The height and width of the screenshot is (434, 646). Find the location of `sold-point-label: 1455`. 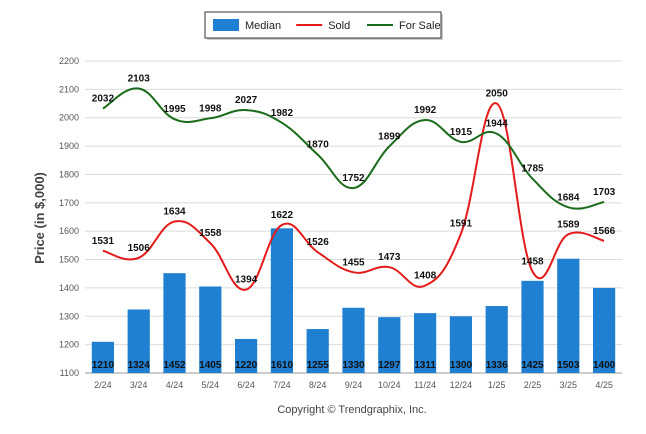

sold-point-label: 1455 is located at coordinates (353, 262).